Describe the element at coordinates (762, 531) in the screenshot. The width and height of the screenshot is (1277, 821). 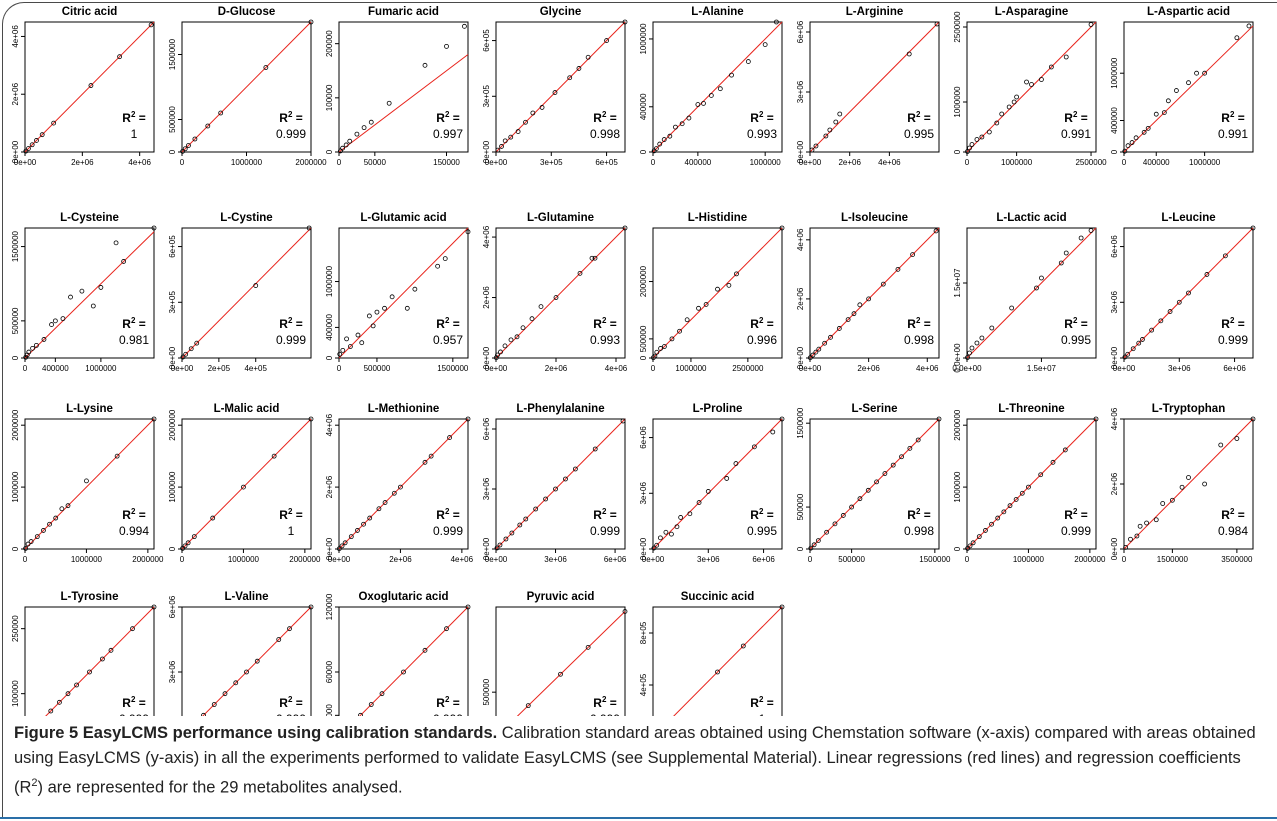
I see `r2-value: 0.995` at that location.